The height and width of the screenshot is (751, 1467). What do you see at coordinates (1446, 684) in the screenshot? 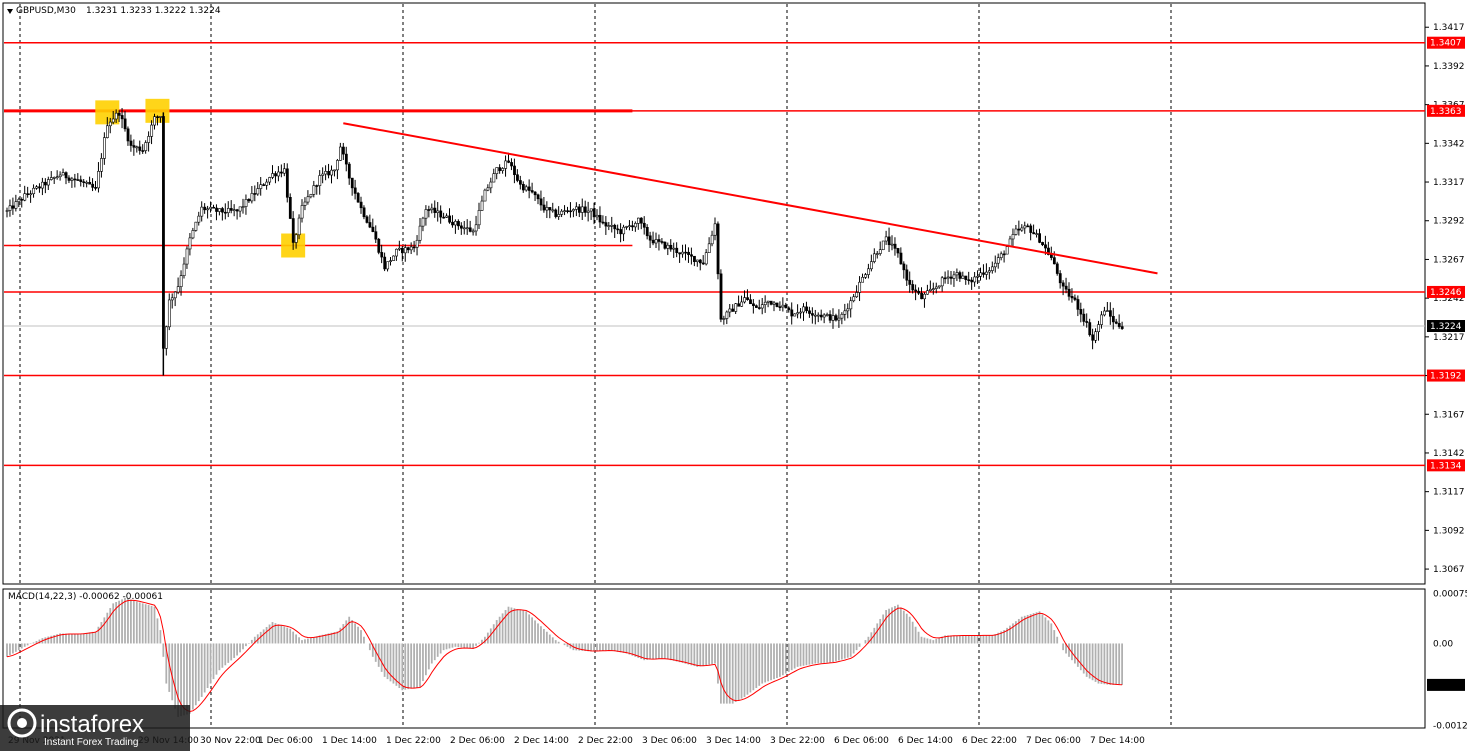
I see `macd-current-tag` at bounding box center [1446, 684].